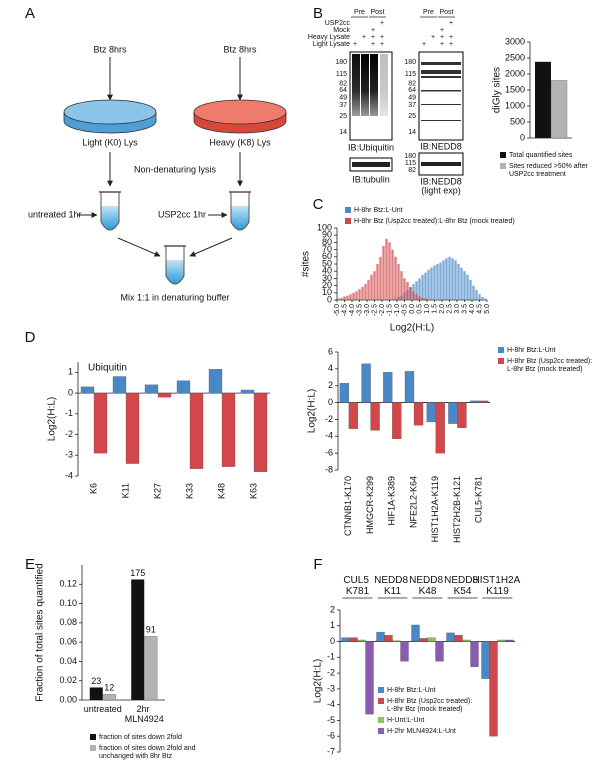 The width and height of the screenshot is (600, 779). What do you see at coordinates (343, 83) in the screenshot?
I see `mw-marker: 82` at bounding box center [343, 83].